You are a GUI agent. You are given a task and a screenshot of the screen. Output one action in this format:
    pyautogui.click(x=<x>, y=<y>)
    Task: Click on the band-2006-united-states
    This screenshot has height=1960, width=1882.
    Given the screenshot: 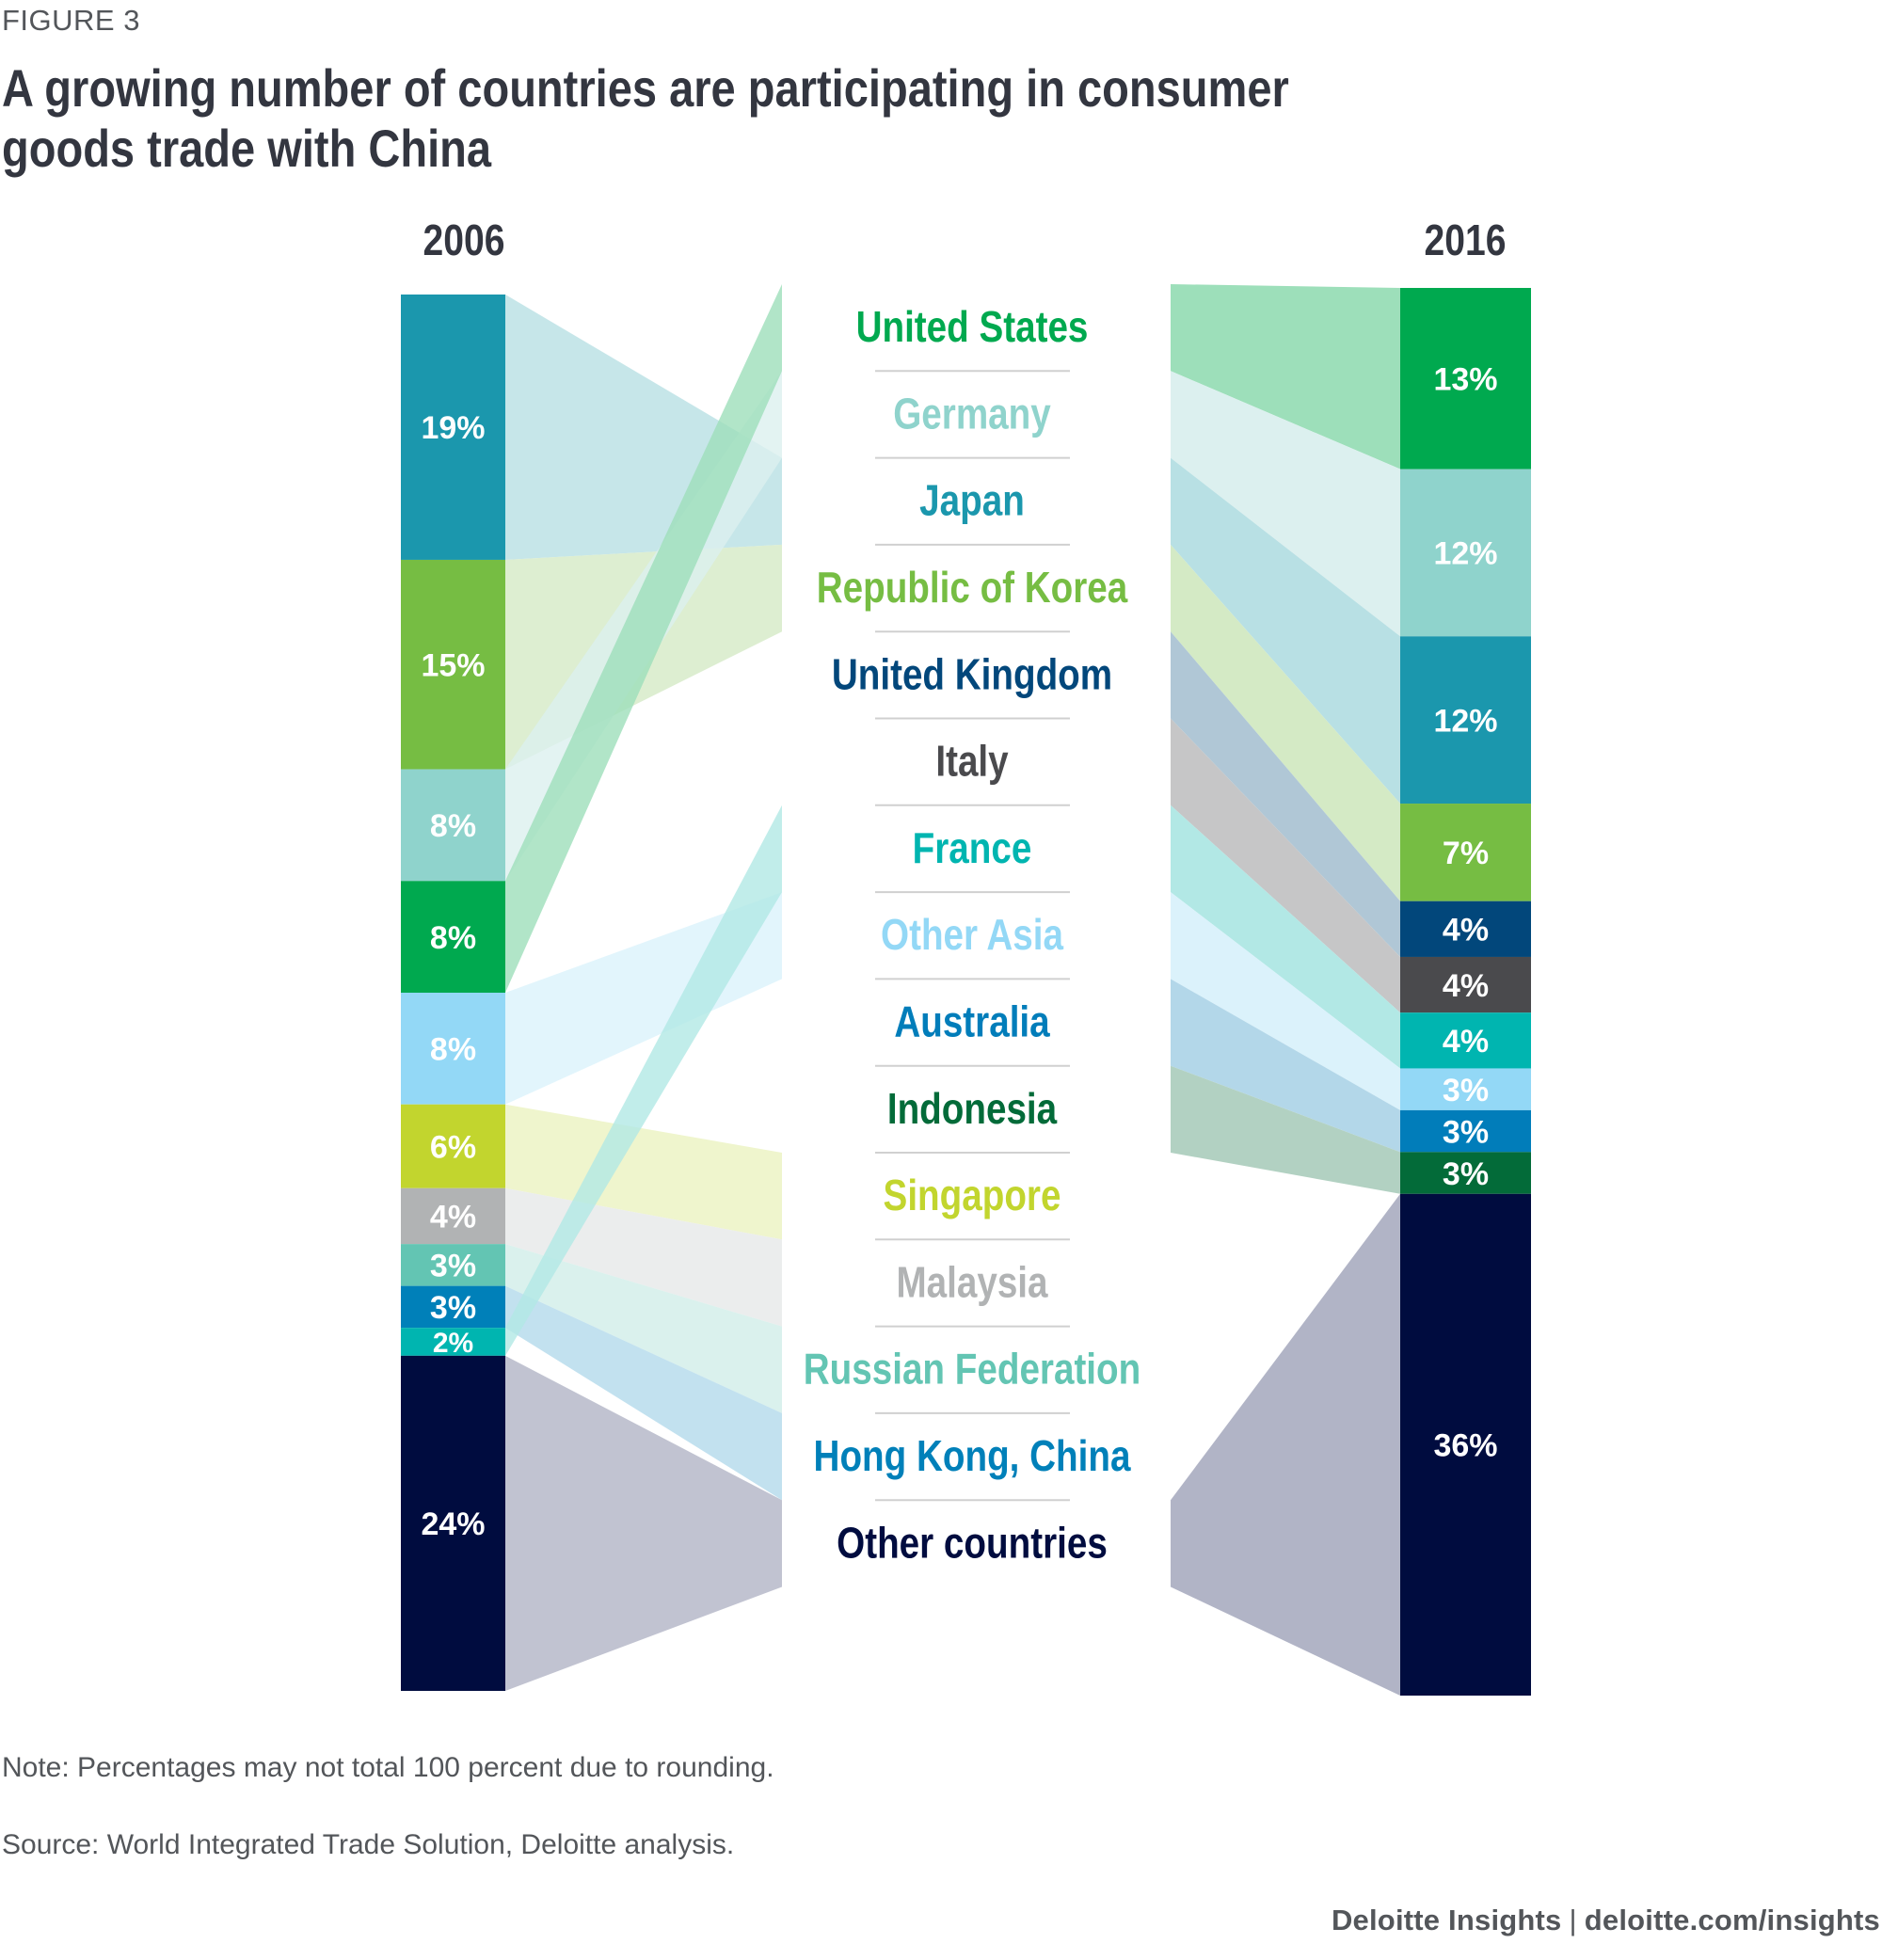 What is the action you would take?
    pyautogui.click(x=643, y=638)
    